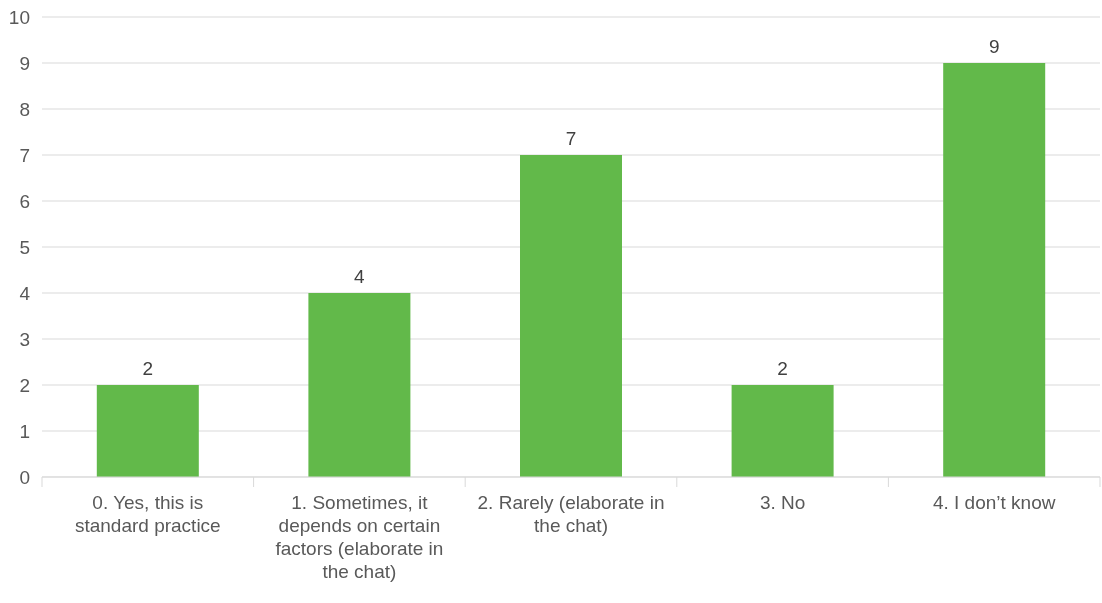 This screenshot has height=603, width=1102. Describe the element at coordinates (24, 63) in the screenshot. I see `y-tick-label: 9` at that location.